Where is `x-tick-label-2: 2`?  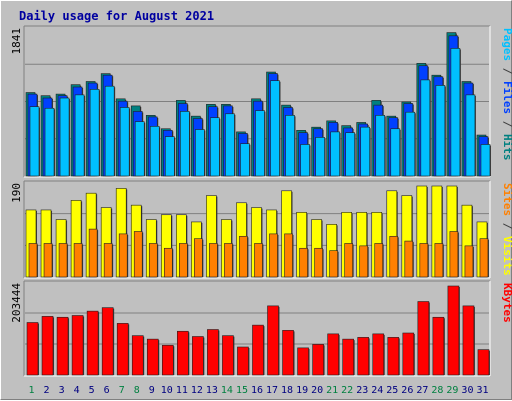 x-tick-label-2: 2 is located at coordinates (47, 390).